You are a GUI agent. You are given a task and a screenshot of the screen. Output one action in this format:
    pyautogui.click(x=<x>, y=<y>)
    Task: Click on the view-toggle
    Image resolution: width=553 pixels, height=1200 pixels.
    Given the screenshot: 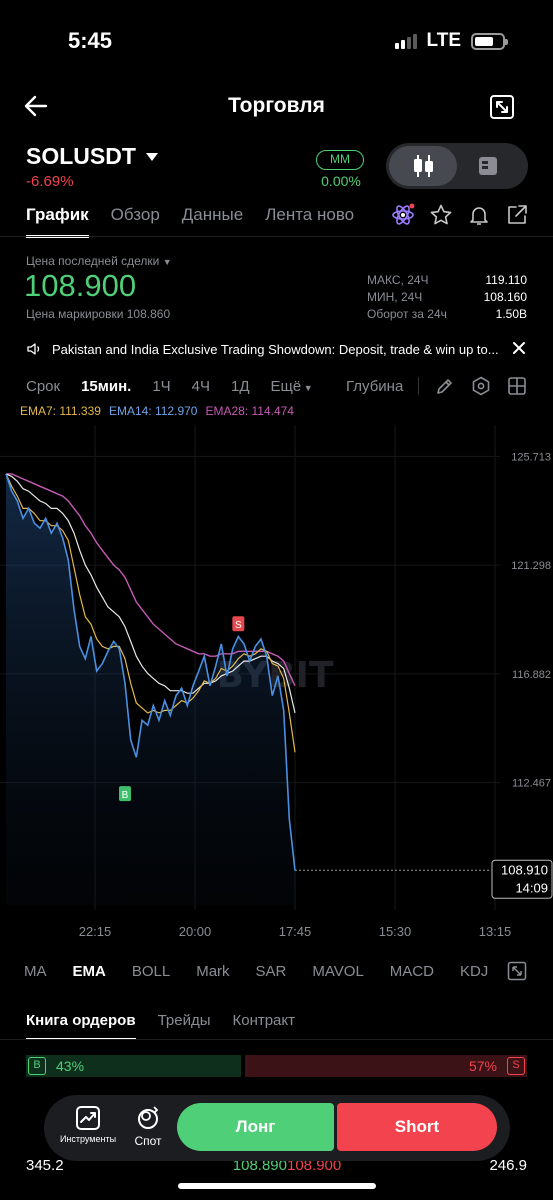 What is the action you would take?
    pyautogui.click(x=457, y=166)
    